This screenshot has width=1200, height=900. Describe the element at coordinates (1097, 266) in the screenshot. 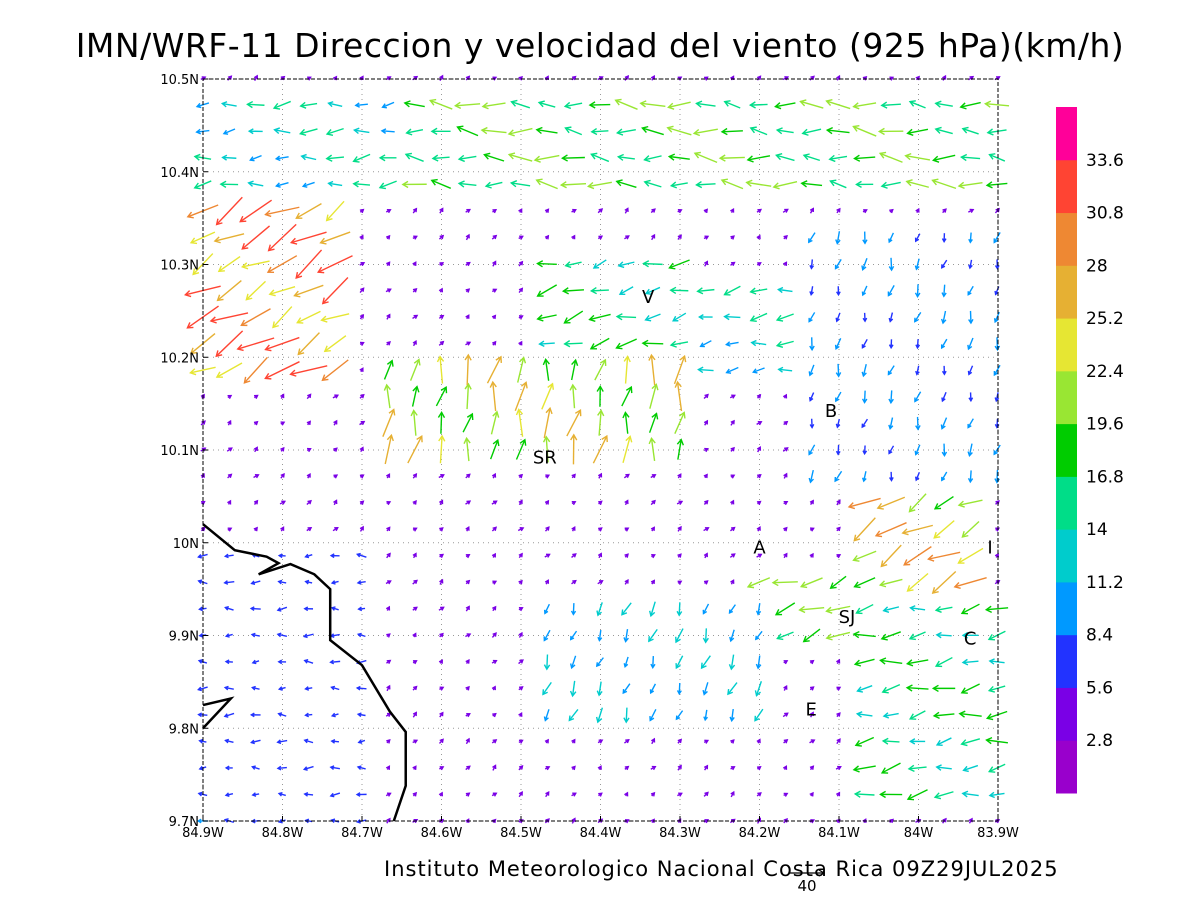

I see `colorbar-label: 28` at that location.